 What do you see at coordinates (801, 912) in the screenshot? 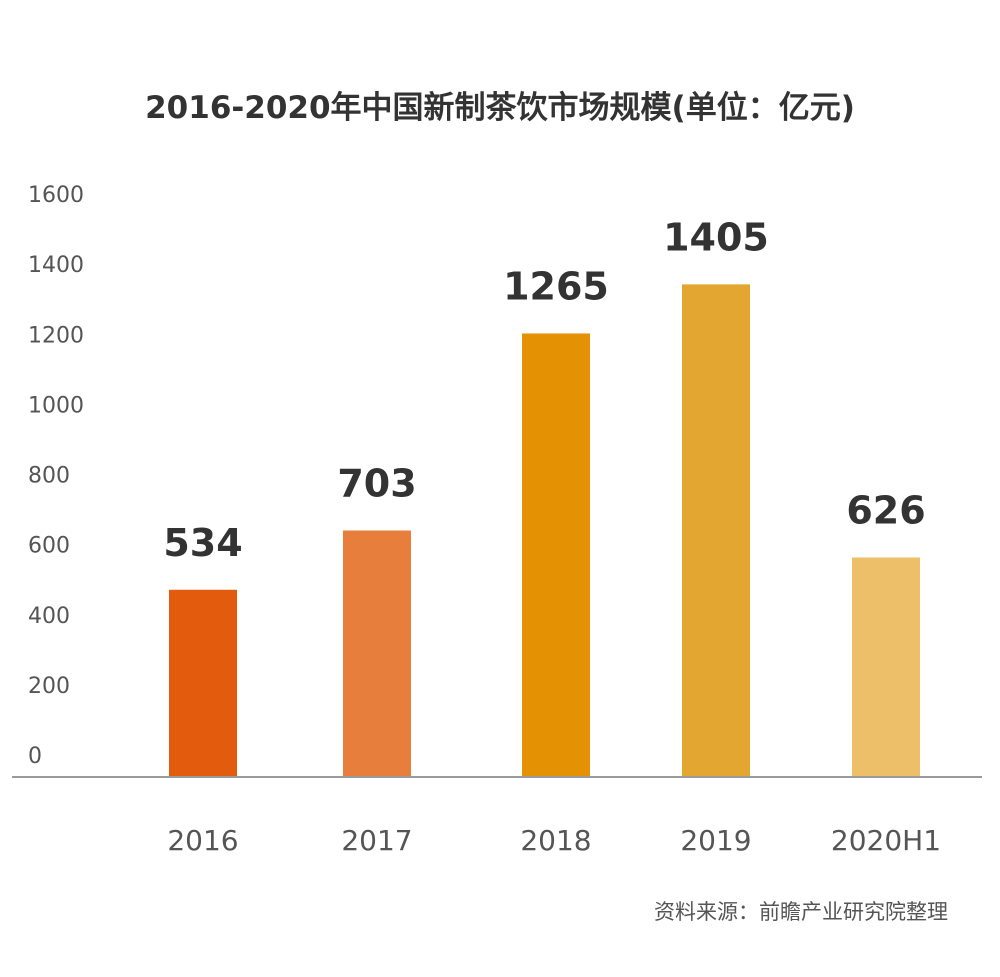
I see `source-note: 资料来源：前瞻产业研究院整理` at bounding box center [801, 912].